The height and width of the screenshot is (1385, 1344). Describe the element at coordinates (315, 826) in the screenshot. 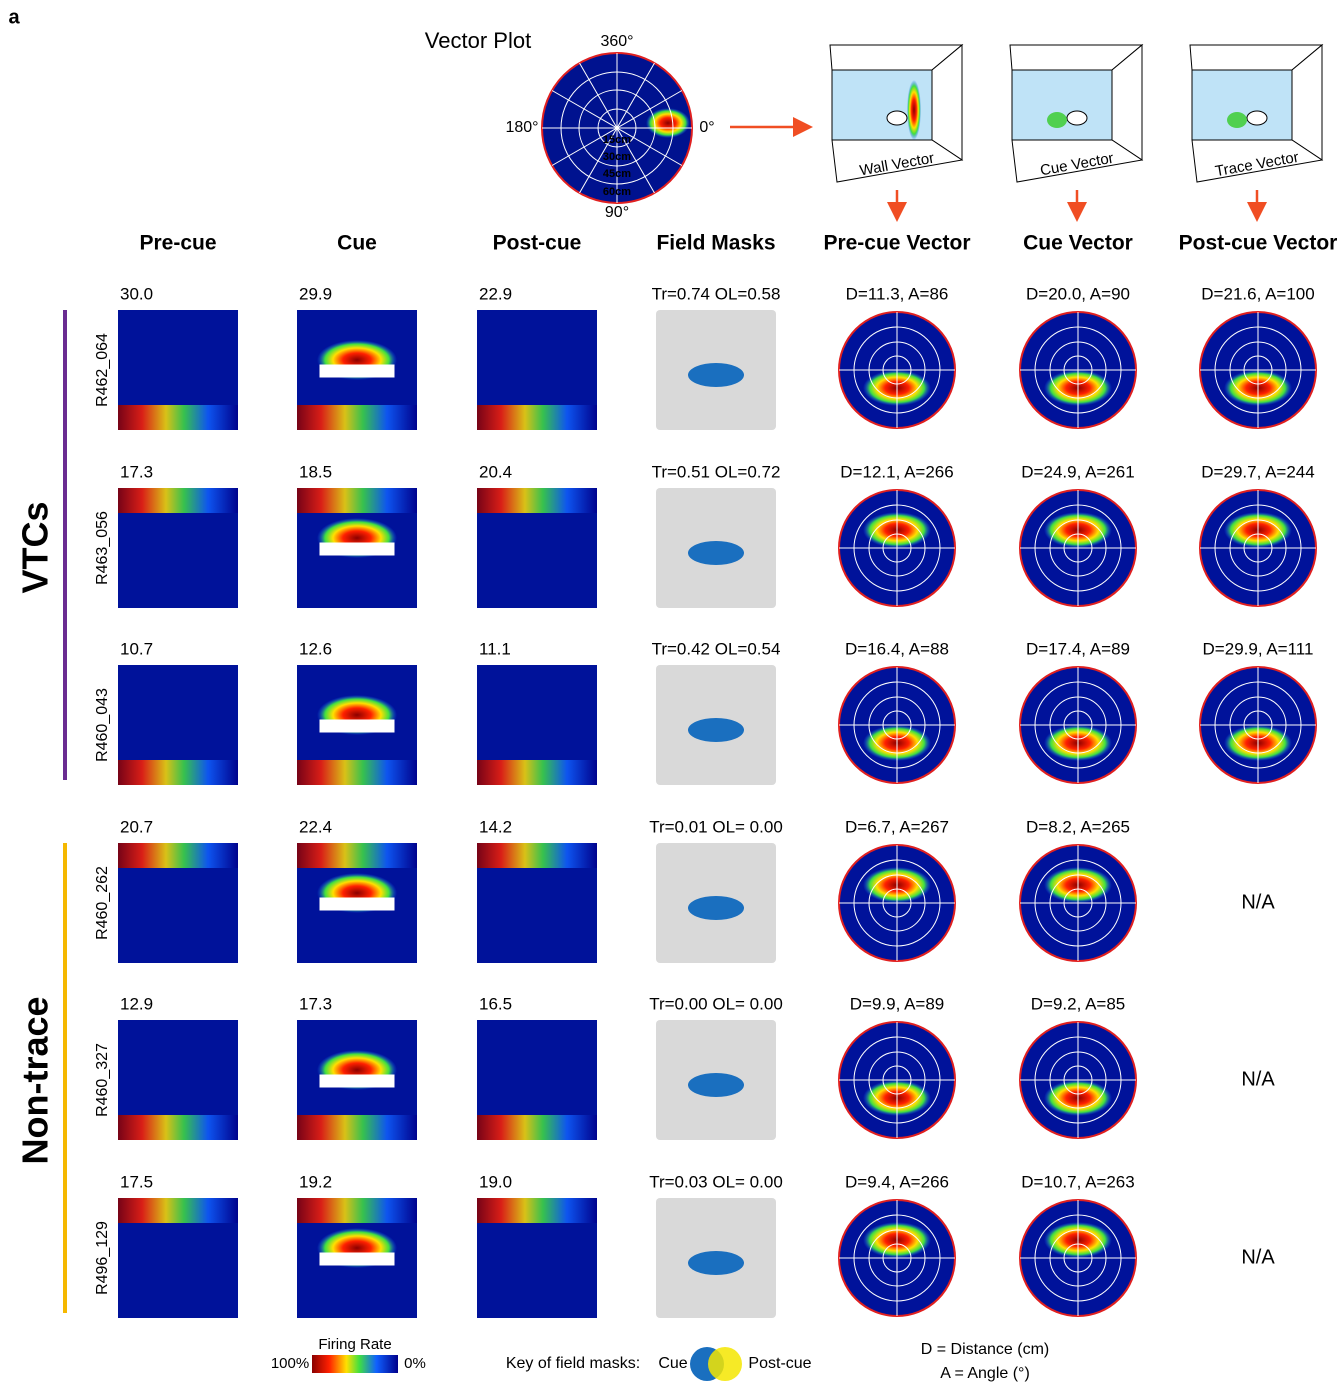

I see `peak-rate: 22.4` at that location.